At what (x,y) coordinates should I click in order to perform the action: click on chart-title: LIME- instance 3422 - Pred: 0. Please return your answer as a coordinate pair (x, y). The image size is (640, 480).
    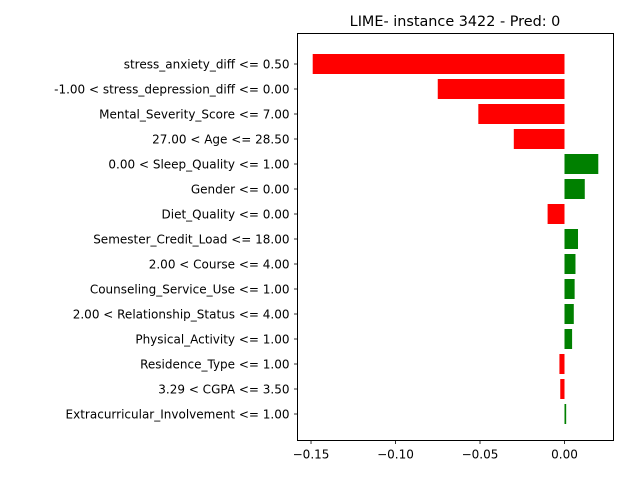
    Looking at the image, I should click on (455, 22).